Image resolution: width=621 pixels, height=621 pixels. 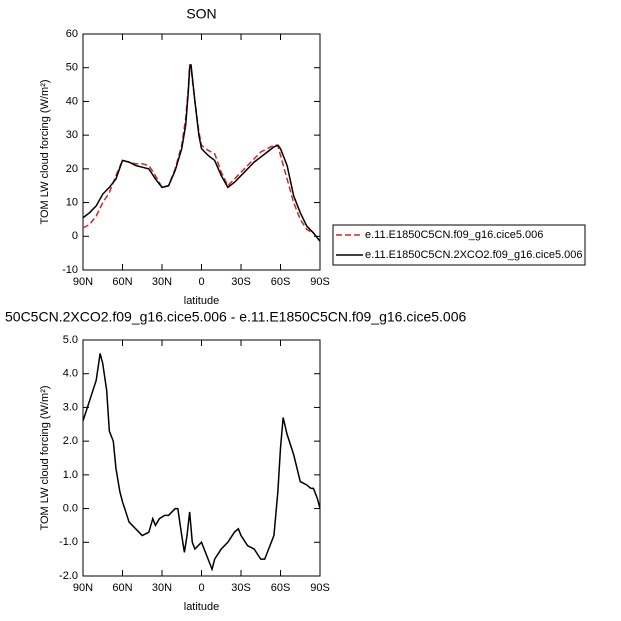 I want to click on legend-label: e.11.E1850C5CN.2XCO2.f09_g16.cice5.006, so click(x=474, y=255).